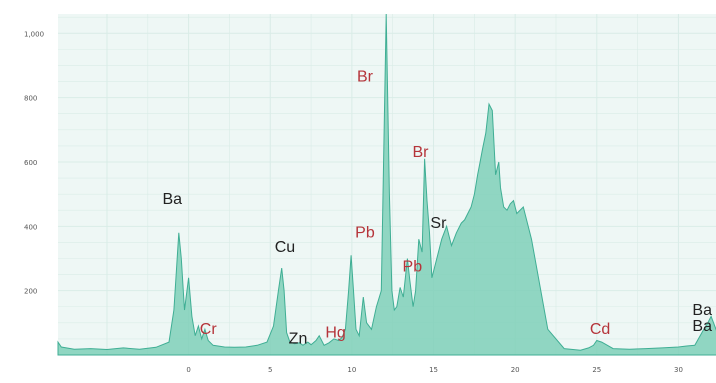 The image size is (716, 383). I want to click on x-tick-label: 5, so click(270, 370).